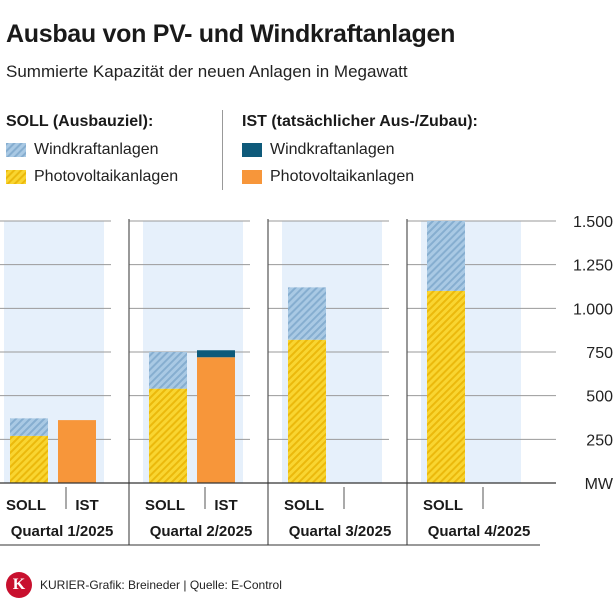 This screenshot has height=612, width=616. What do you see at coordinates (332, 149) in the screenshot?
I see `legend-label-ist-wind: Windkraftanlagen` at bounding box center [332, 149].